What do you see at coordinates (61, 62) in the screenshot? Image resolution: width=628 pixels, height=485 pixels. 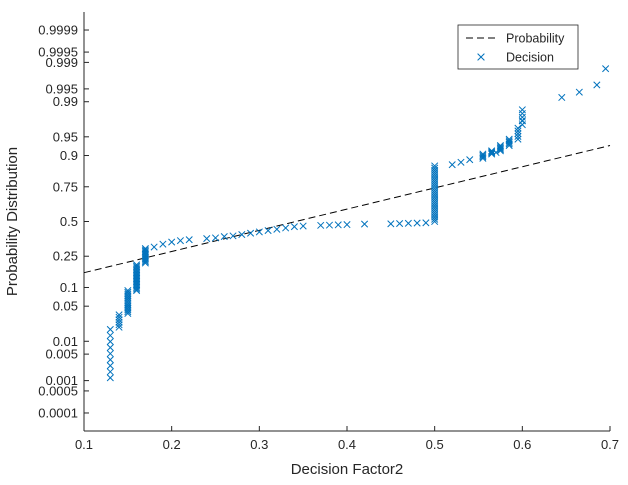 I see `y-tick-label: 0.999` at bounding box center [61, 62].